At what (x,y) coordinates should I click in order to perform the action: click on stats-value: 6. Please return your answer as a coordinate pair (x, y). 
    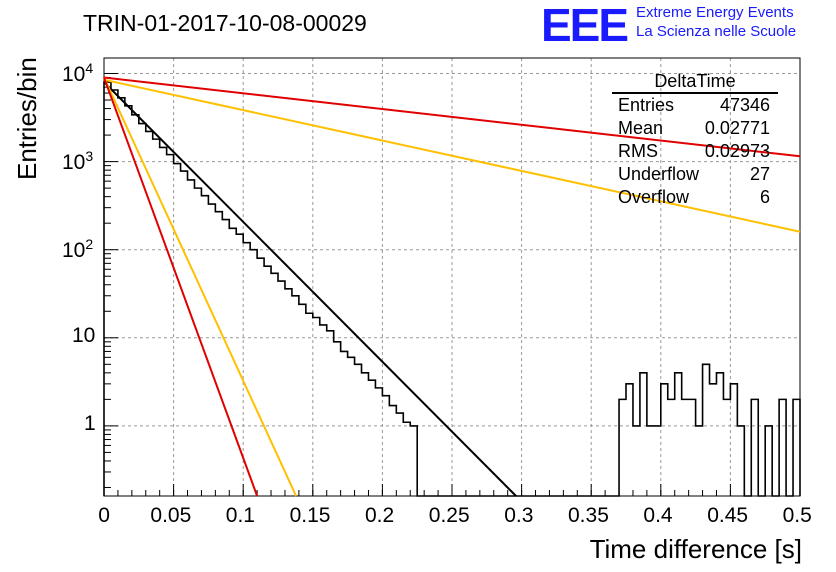
    Looking at the image, I should click on (764, 197).